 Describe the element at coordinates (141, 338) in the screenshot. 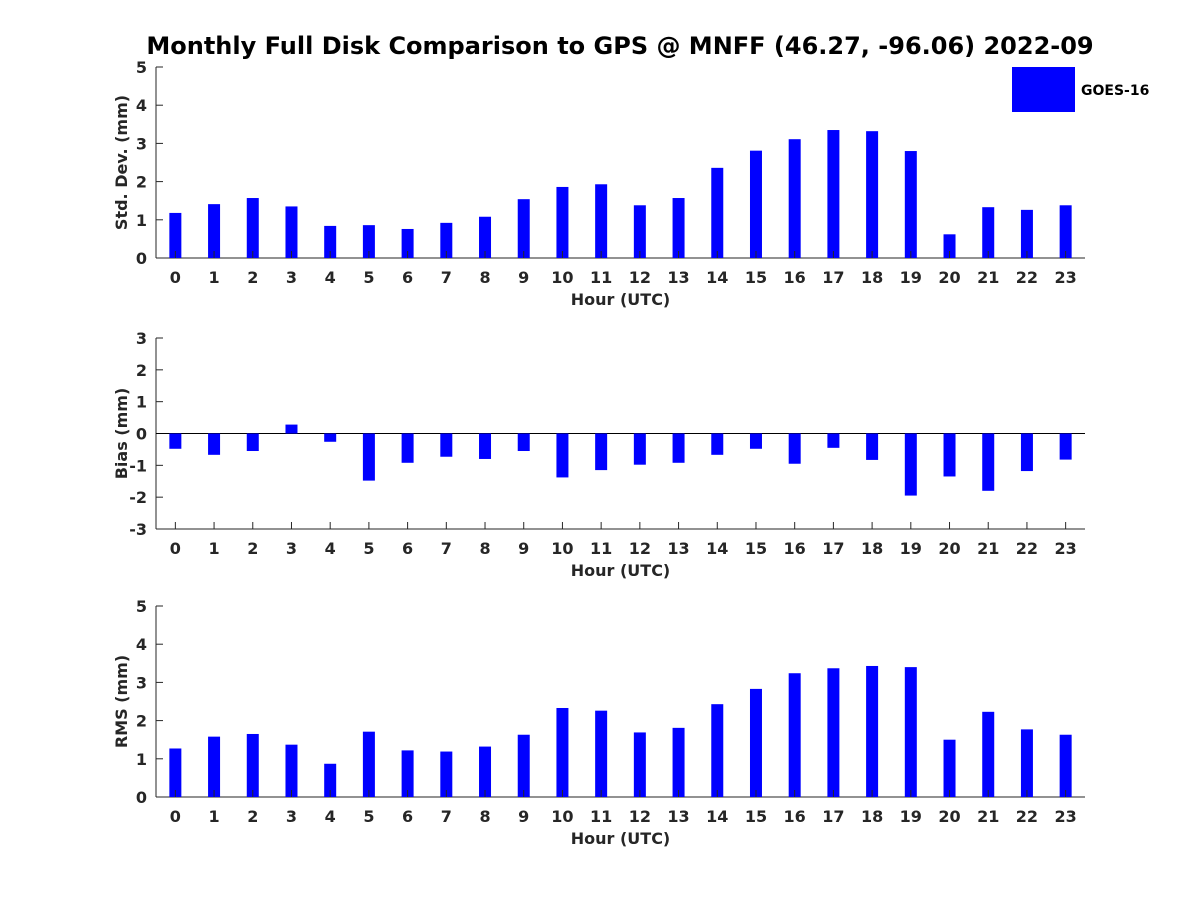

I see `bias-y-tick-label: 3` at that location.